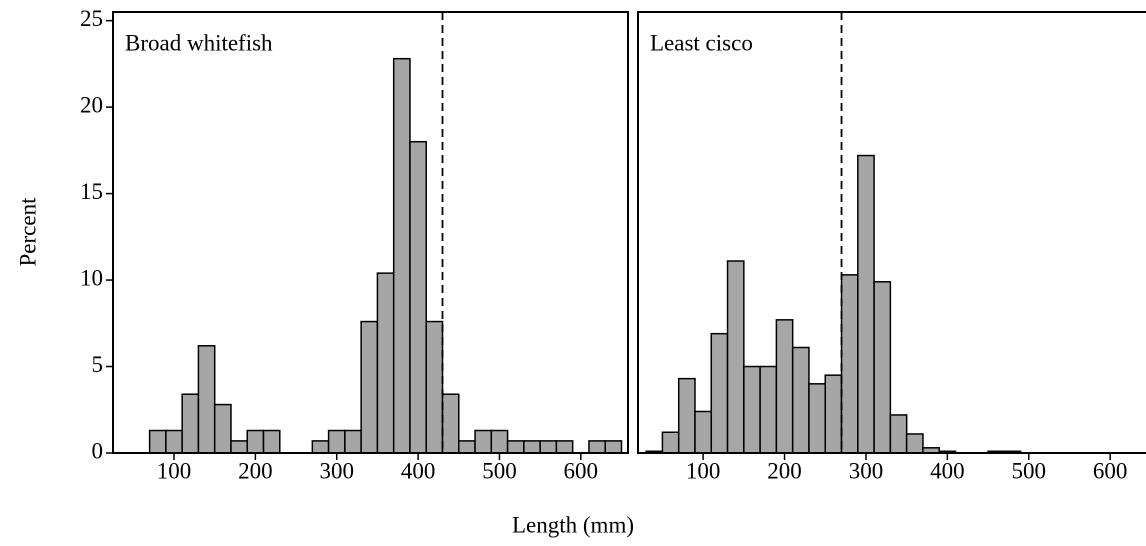 This screenshot has height=546, width=1146. Describe the element at coordinates (199, 42) in the screenshot. I see `panel-label: Broad whitefish` at that location.